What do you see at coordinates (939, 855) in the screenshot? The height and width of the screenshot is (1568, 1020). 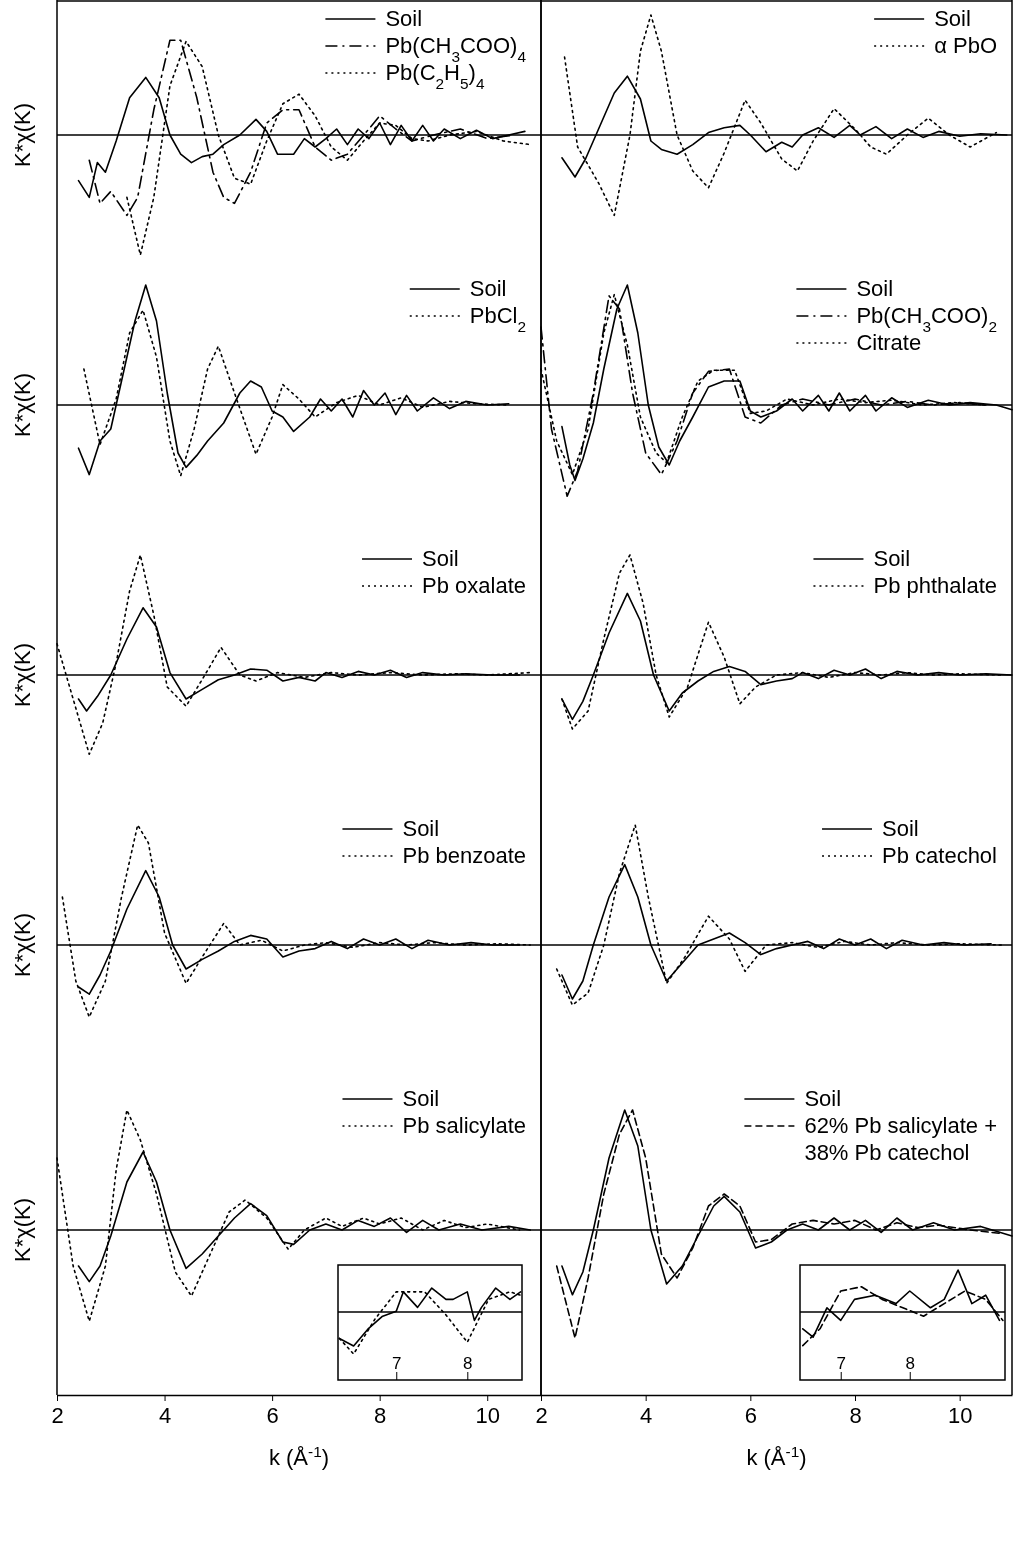 I see `legend-label: Pb catechol` at bounding box center [939, 855].